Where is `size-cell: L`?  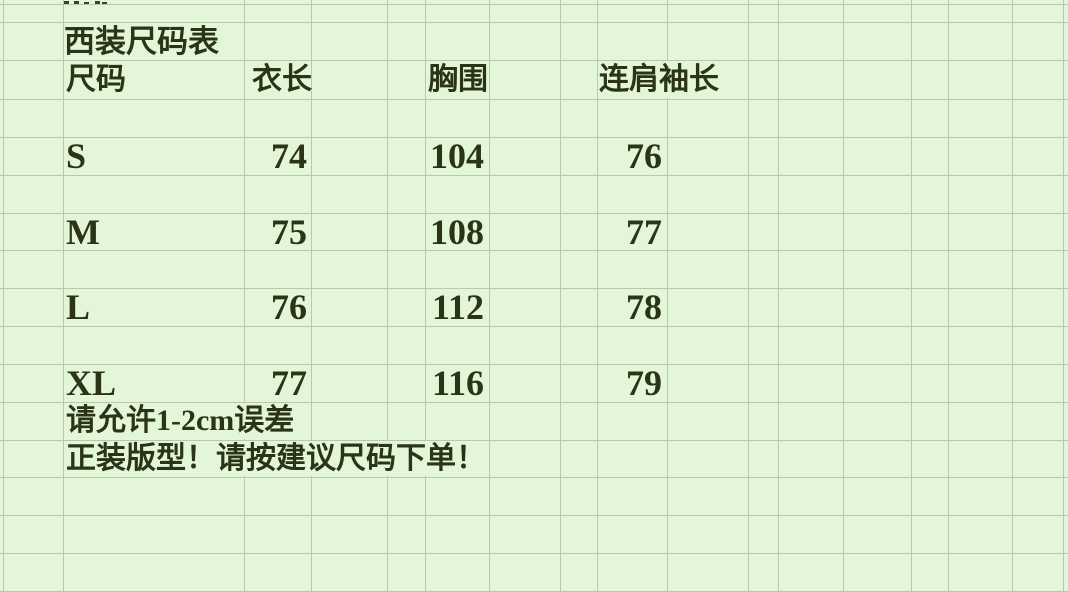 size-cell: L is located at coordinates (78, 307).